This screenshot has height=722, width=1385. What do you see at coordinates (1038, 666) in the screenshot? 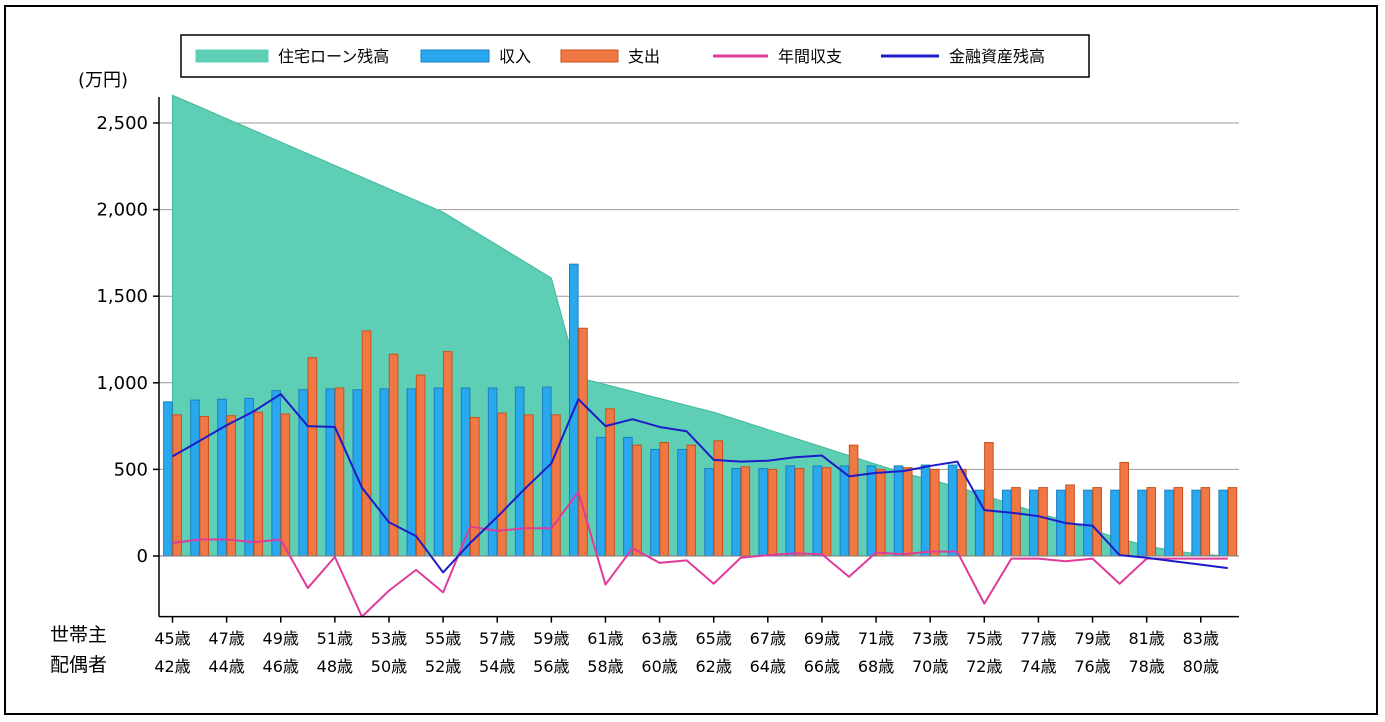
I see `x-label-spouse: 74歳` at bounding box center [1038, 666].